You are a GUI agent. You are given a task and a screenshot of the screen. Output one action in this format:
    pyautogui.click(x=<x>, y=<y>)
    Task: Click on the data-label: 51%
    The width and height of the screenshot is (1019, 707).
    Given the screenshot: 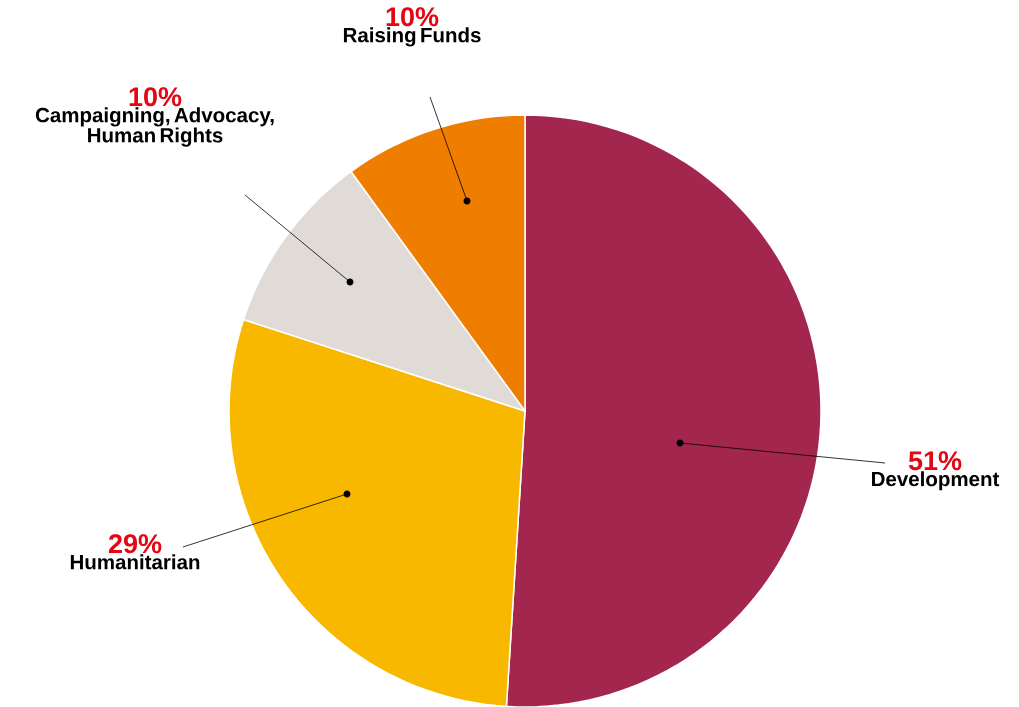 What is the action you would take?
    pyautogui.click(x=935, y=461)
    